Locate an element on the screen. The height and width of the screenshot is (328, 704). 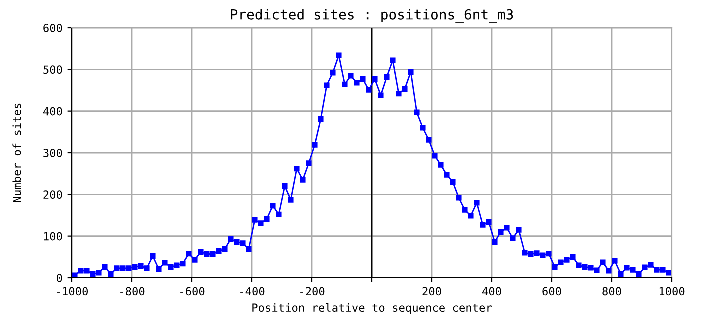
chart-title: Predicted sites : positions_6nt_m3 is located at coordinates (372, 16).